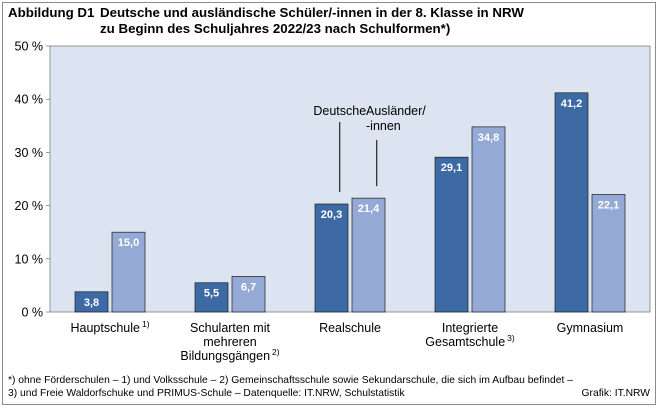 Image resolution: width=660 pixels, height=409 pixels. Describe the element at coordinates (571, 104) in the screenshot. I see `data-label: 41,2` at that location.